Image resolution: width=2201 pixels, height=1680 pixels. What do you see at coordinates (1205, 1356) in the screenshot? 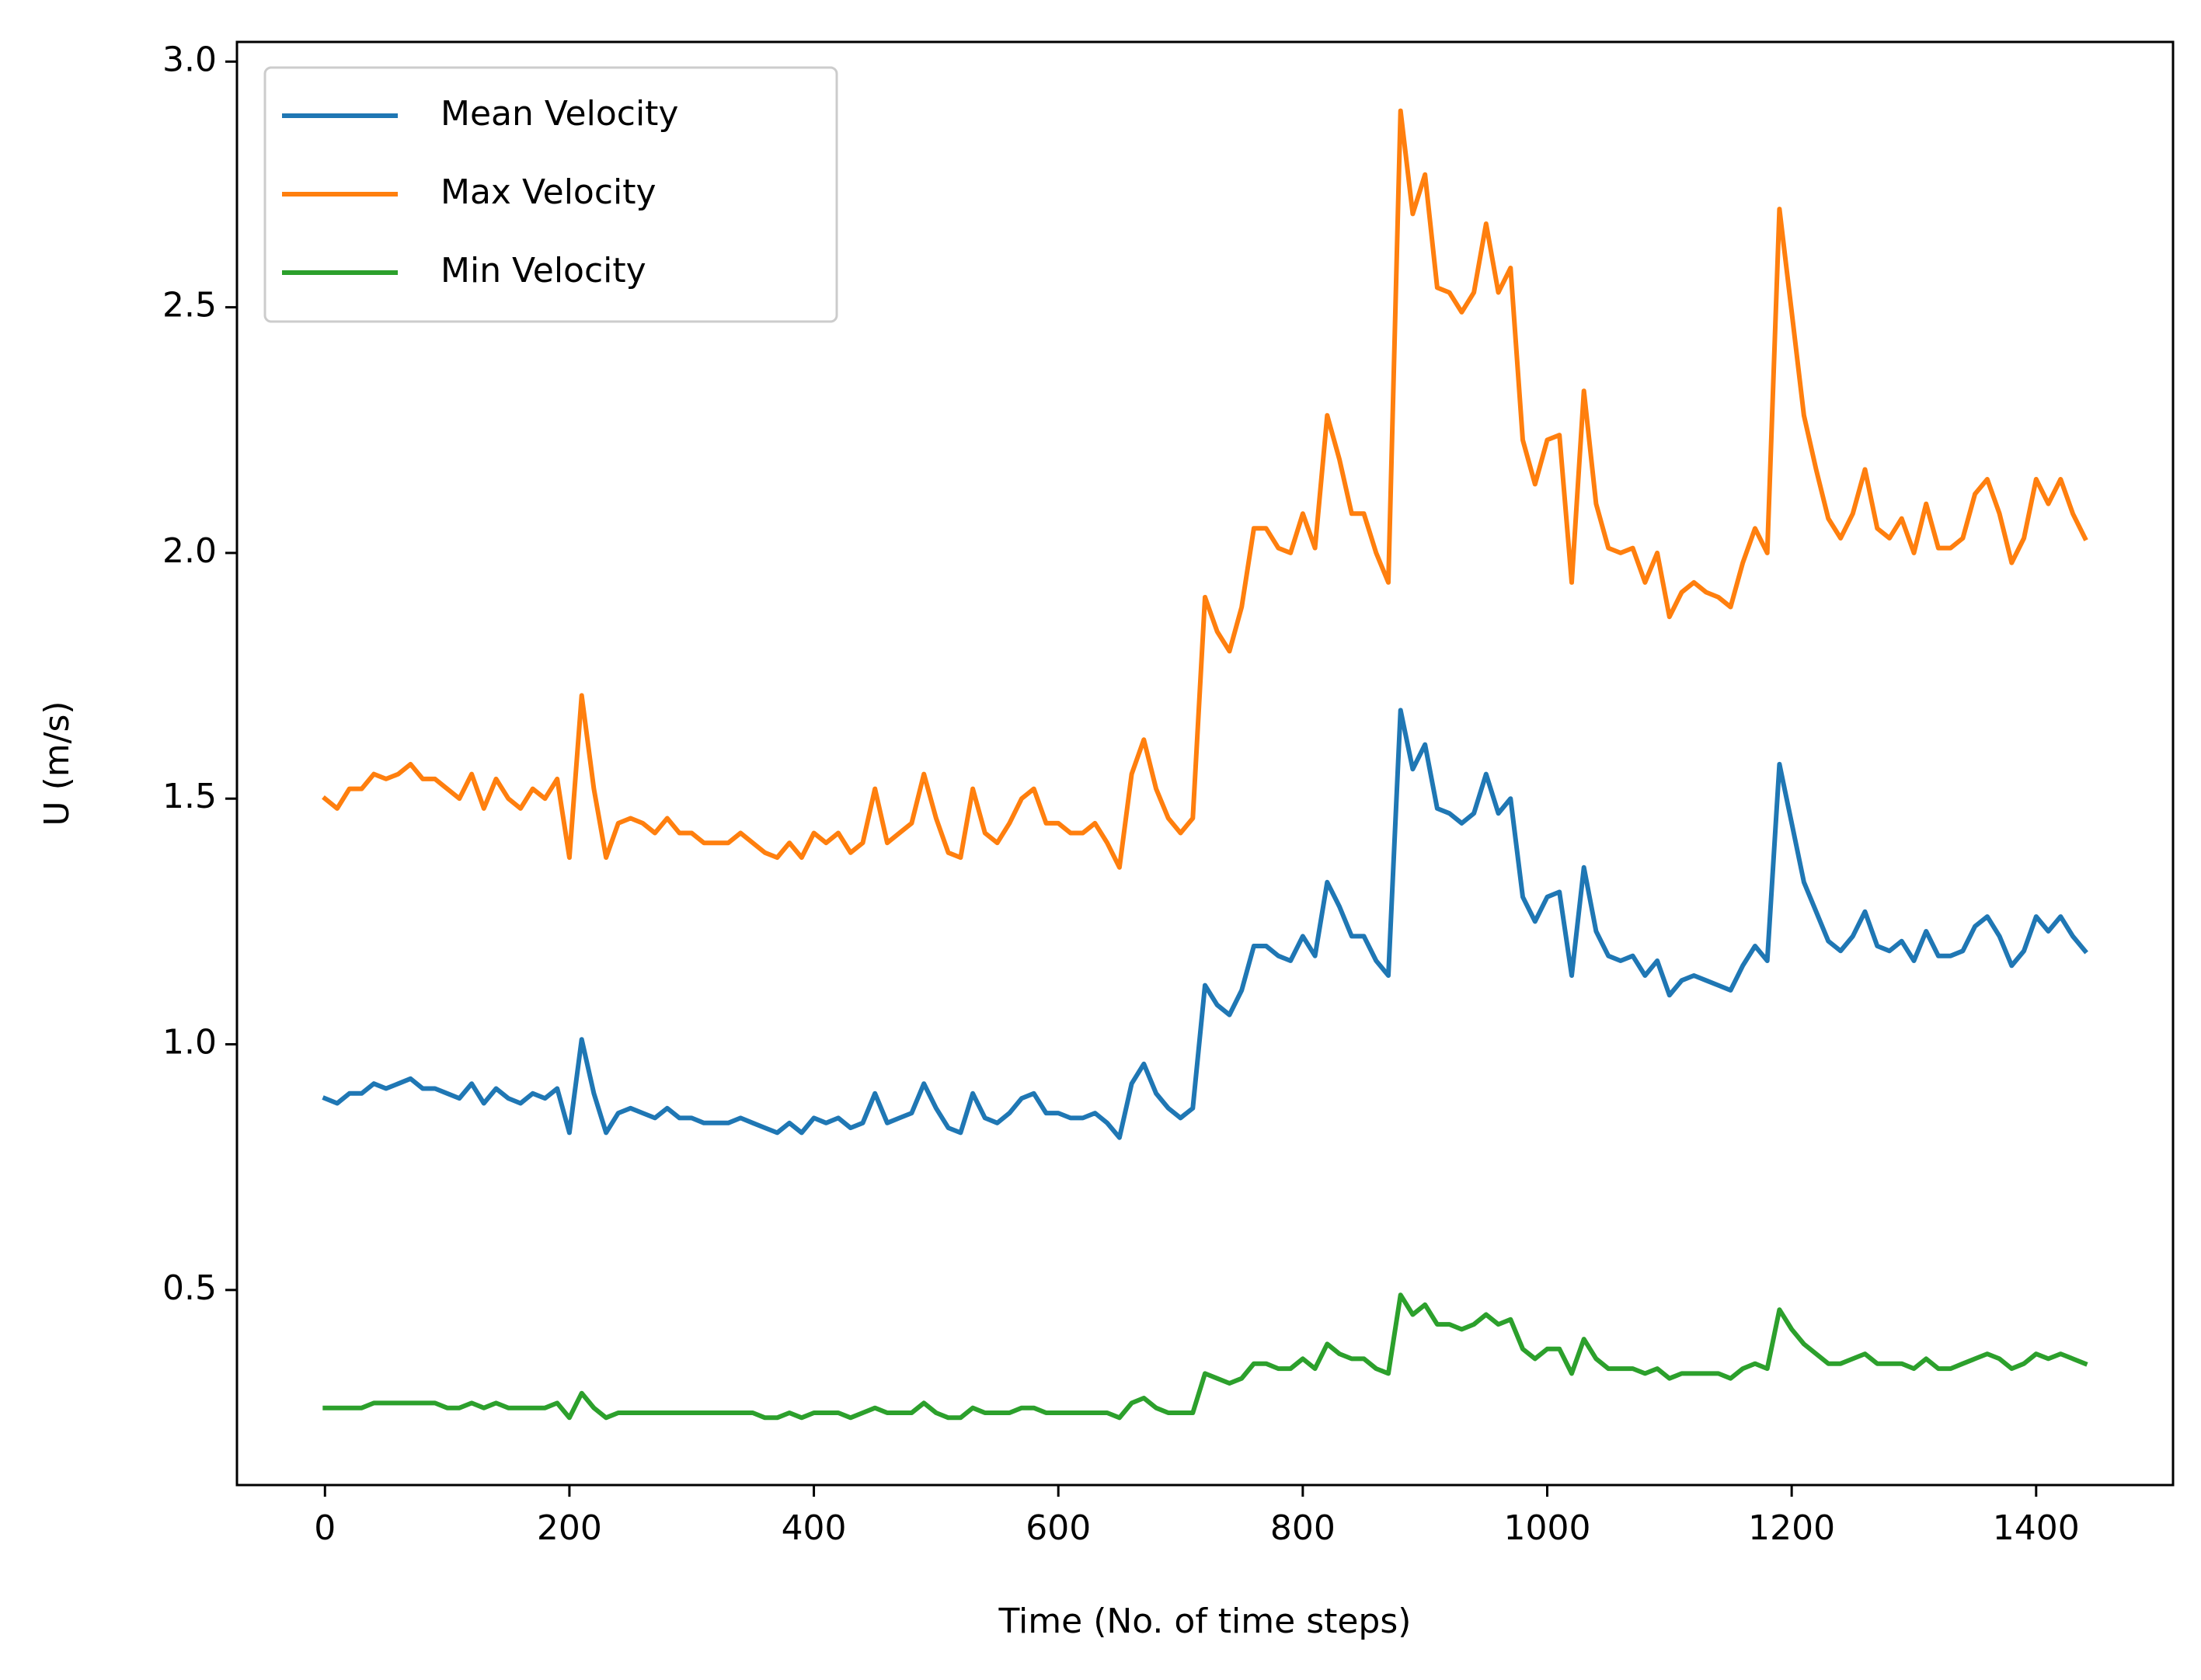
I see `series-line` at bounding box center [1205, 1356].